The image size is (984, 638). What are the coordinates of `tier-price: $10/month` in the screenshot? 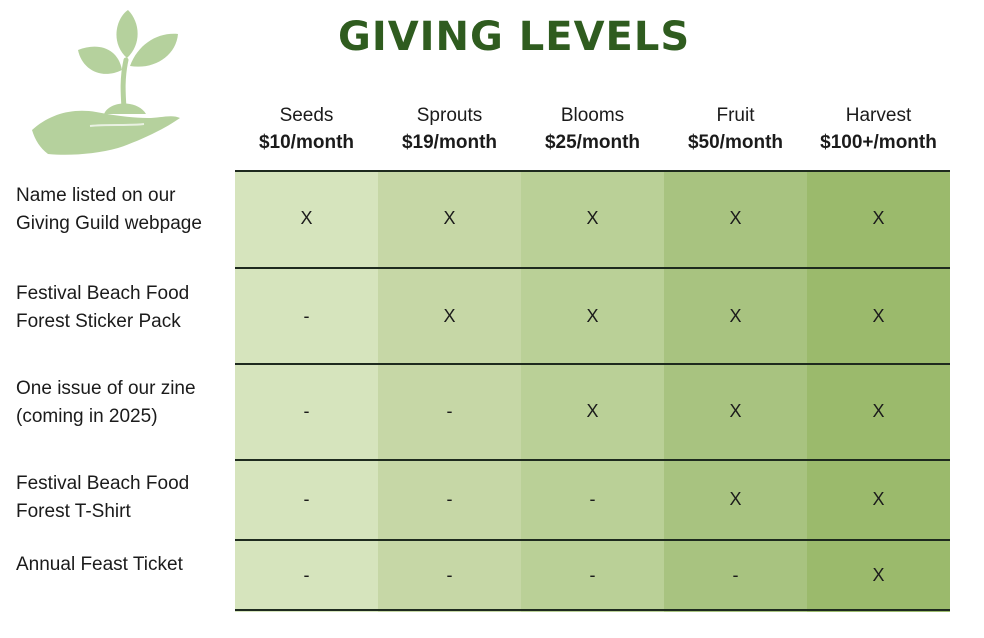 It's located at (306, 142).